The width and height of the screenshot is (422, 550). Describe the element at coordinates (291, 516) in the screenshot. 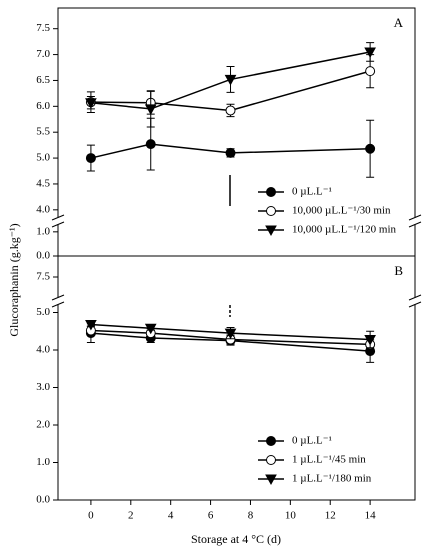

I see `x-tick-label: 10` at that location.